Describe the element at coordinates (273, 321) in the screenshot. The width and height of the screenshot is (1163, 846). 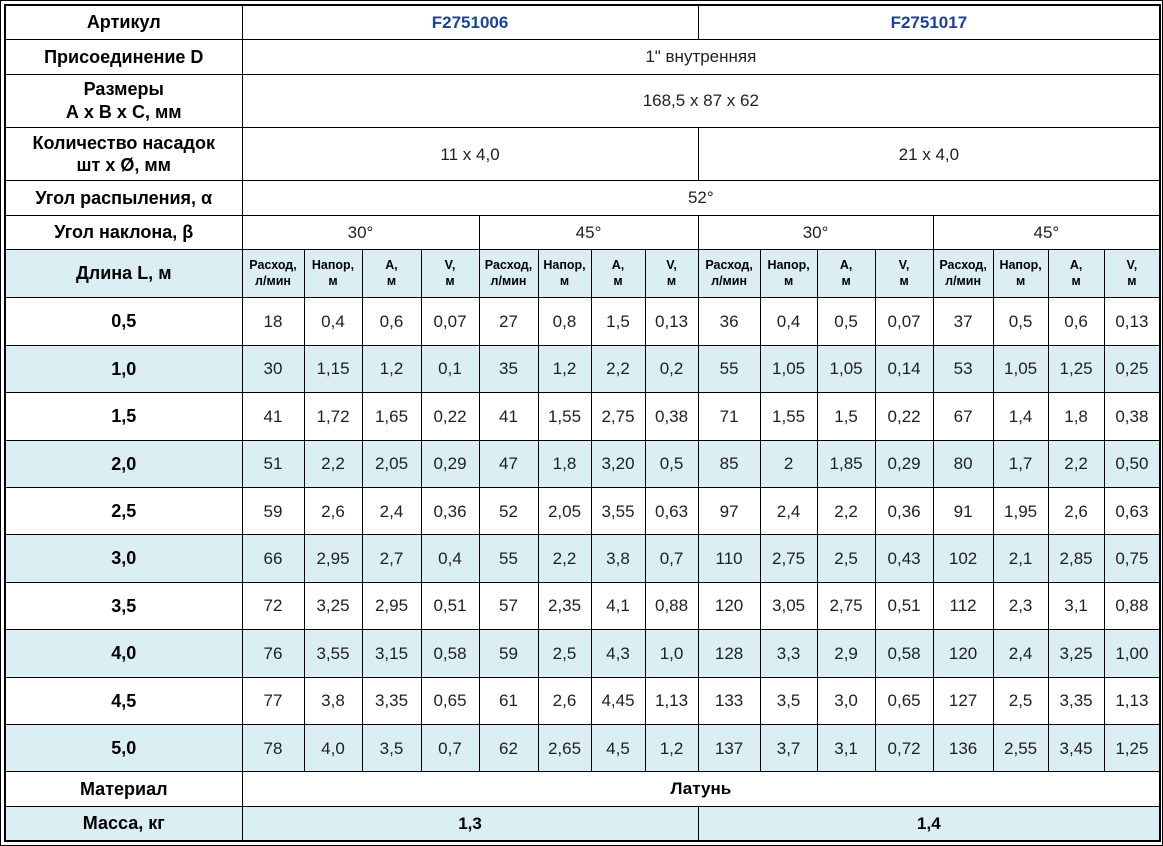
I see `data-cell: 18` at that location.